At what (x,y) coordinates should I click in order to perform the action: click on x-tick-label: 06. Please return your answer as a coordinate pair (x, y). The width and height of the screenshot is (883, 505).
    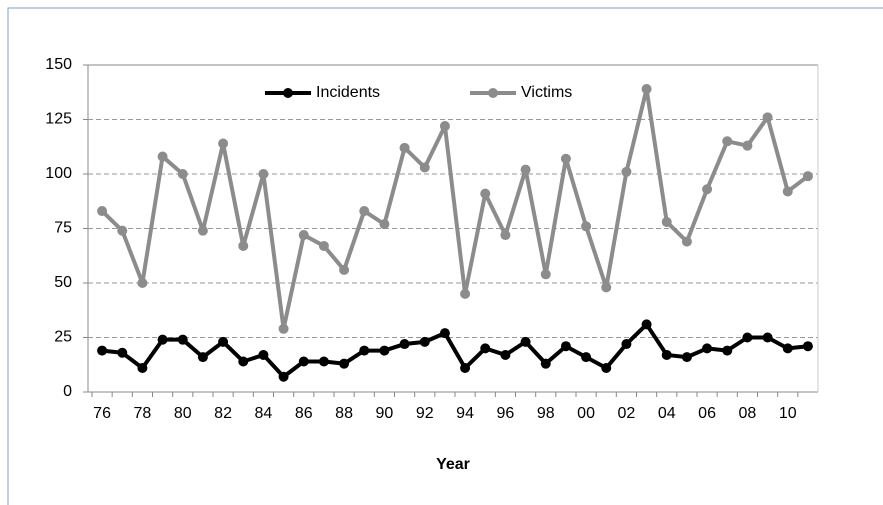
    Looking at the image, I should click on (707, 413).